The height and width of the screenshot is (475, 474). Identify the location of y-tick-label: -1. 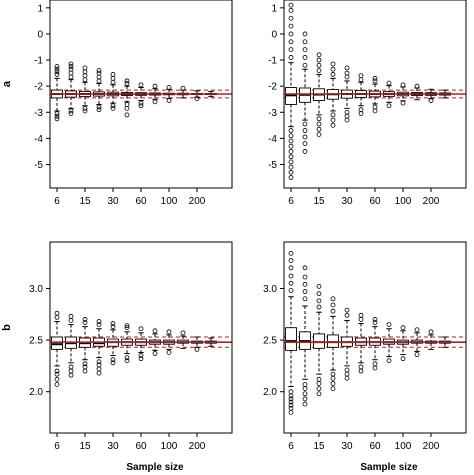
(38, 61).